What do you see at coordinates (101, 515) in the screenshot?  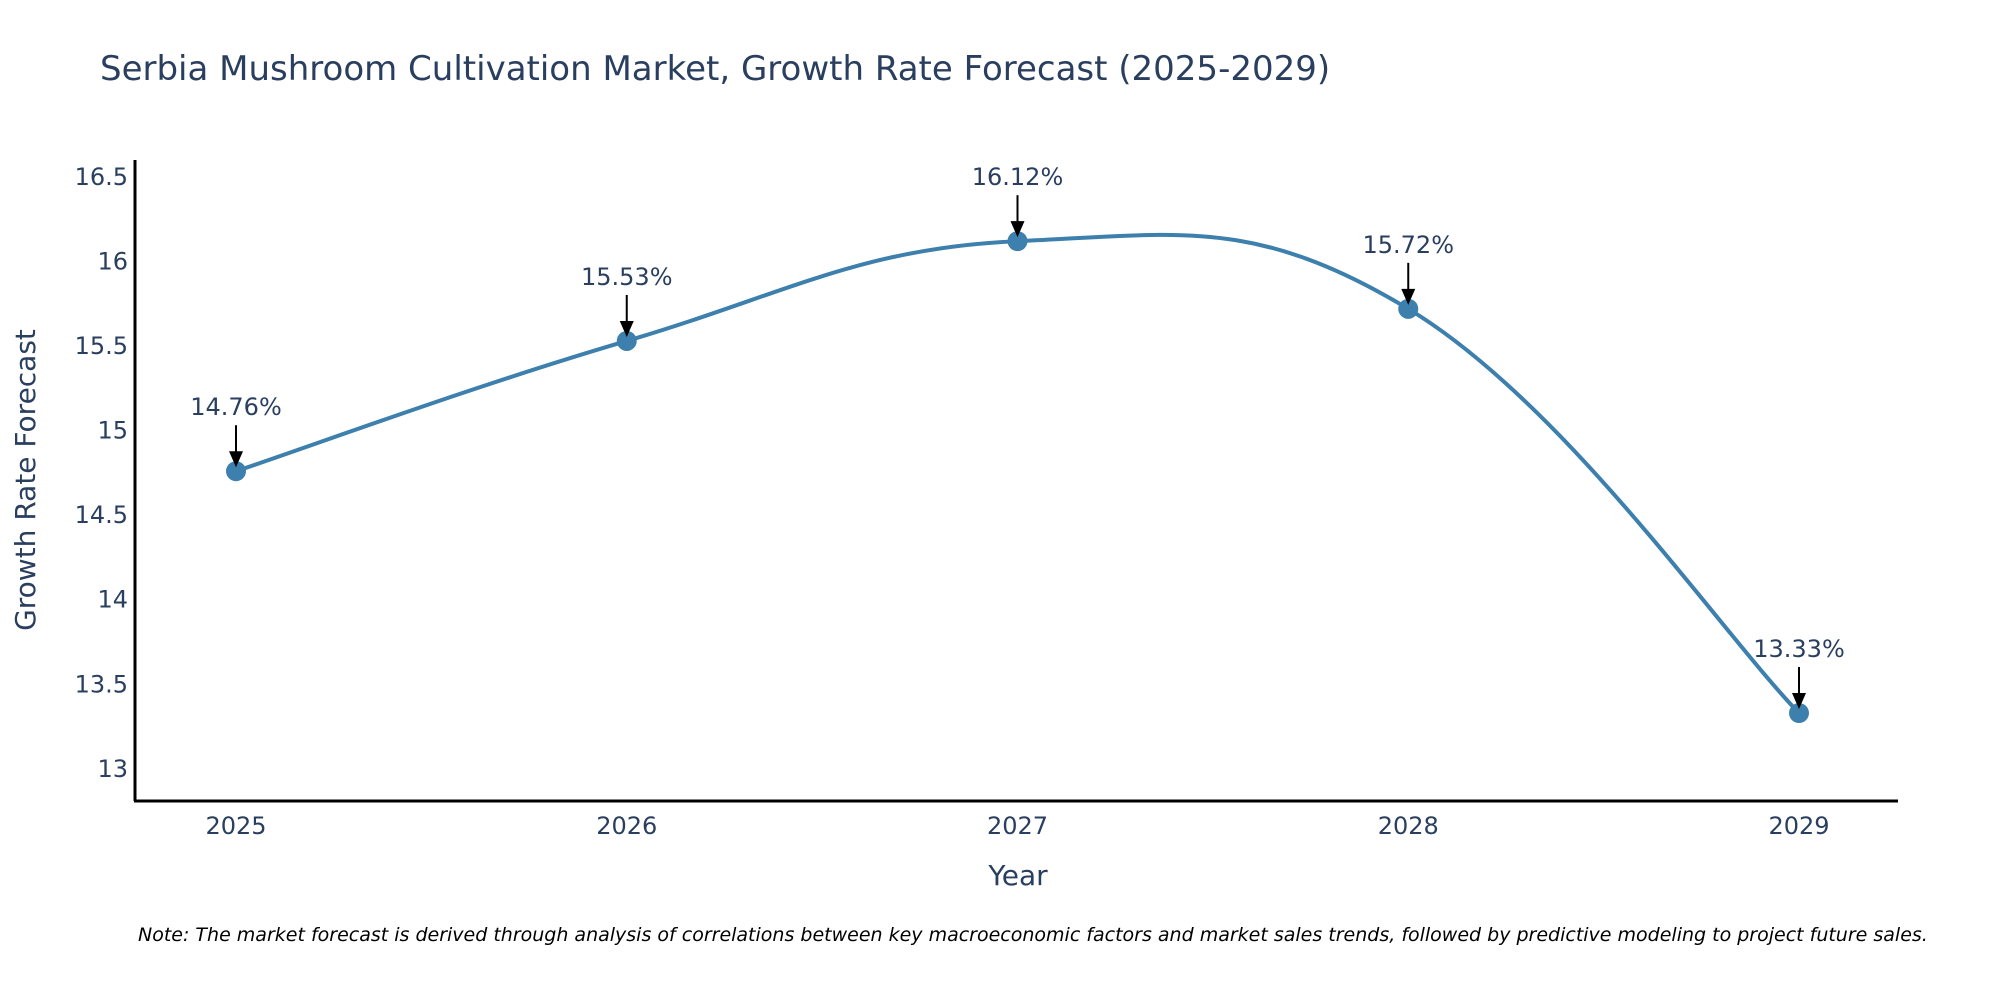 I see `y-tick-label: 14.5` at bounding box center [101, 515].